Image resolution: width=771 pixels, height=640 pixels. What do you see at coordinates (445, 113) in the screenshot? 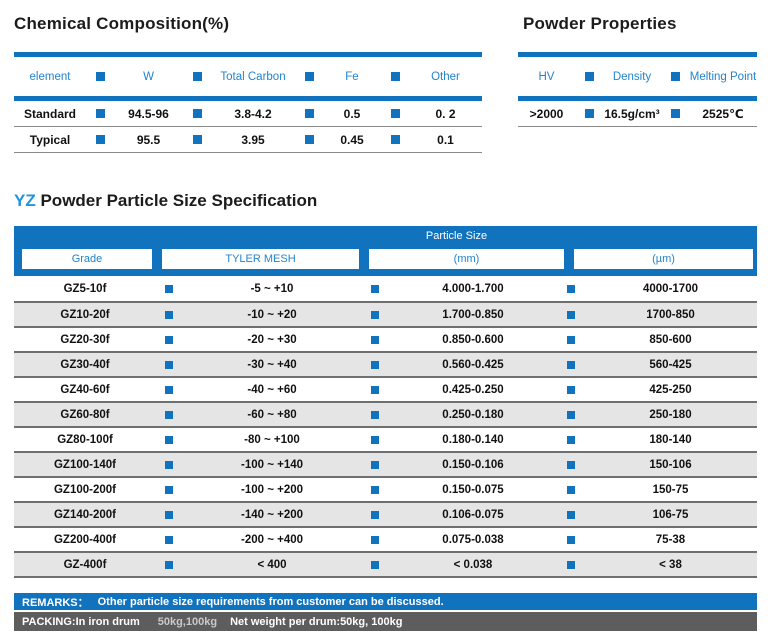
I see `value-cell: 0. 2` at bounding box center [445, 113].